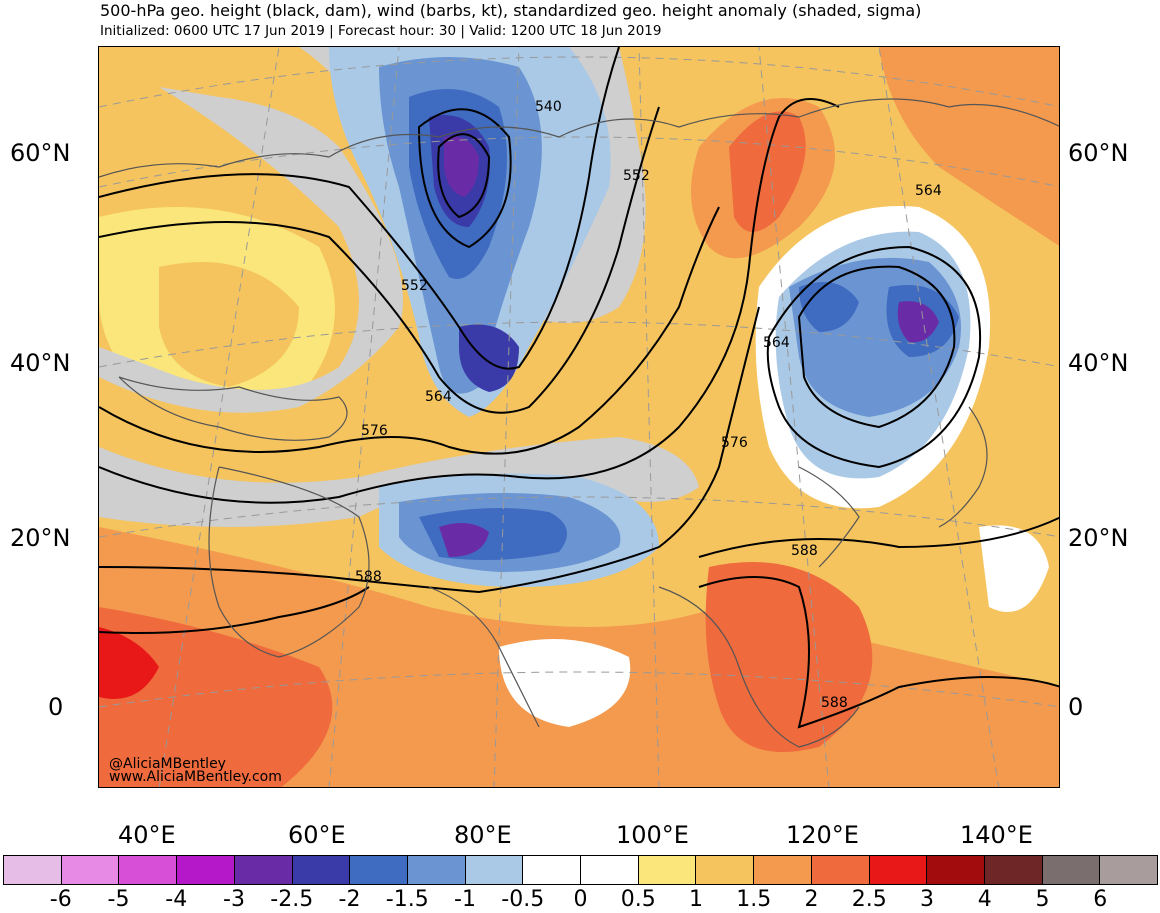  What do you see at coordinates (918, 322) in the screenshot?
I see `anomaly-east-core` at bounding box center [918, 322].